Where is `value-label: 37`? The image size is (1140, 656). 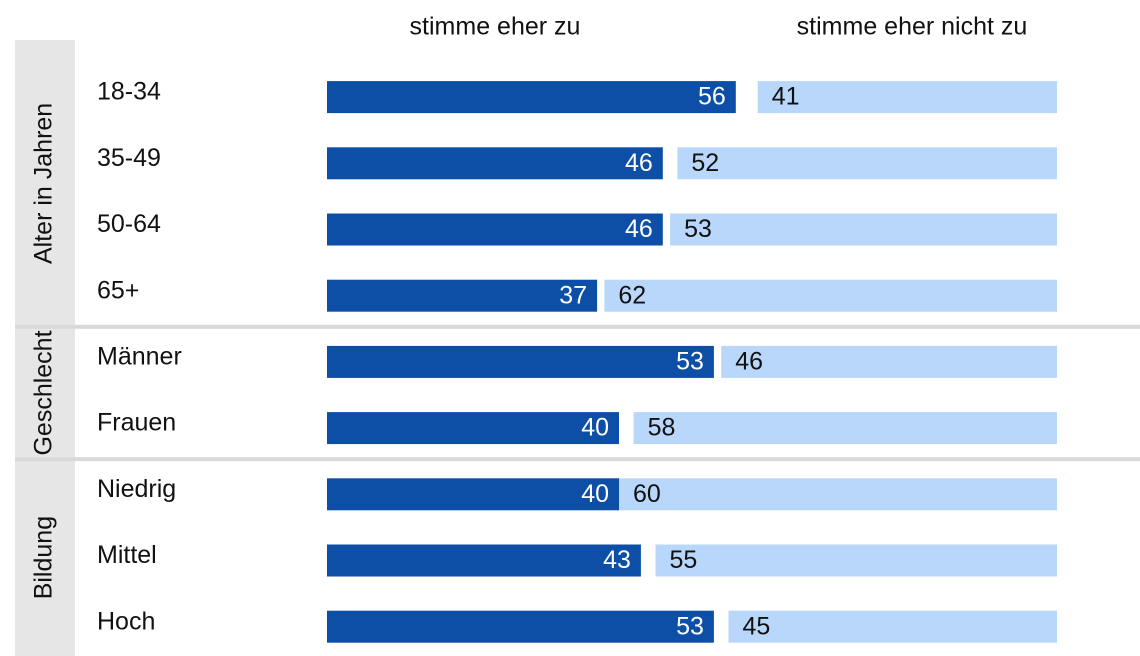 value-label: 37 is located at coordinates (573, 295).